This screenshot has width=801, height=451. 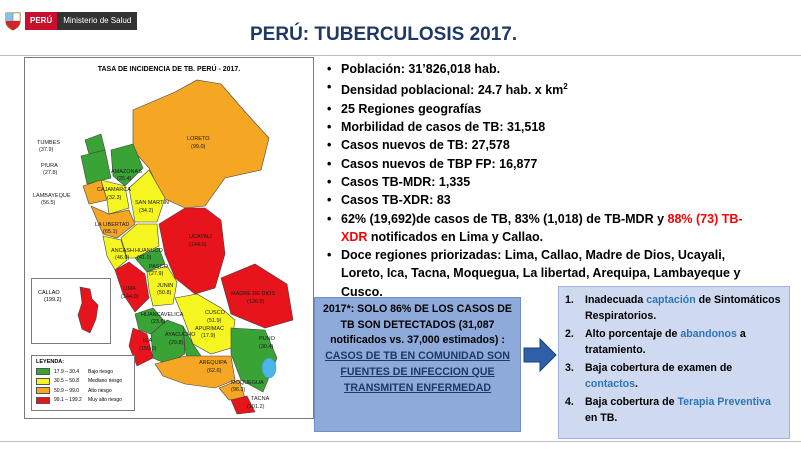 I want to click on svg-text: (30.4), so click(x=266, y=347).